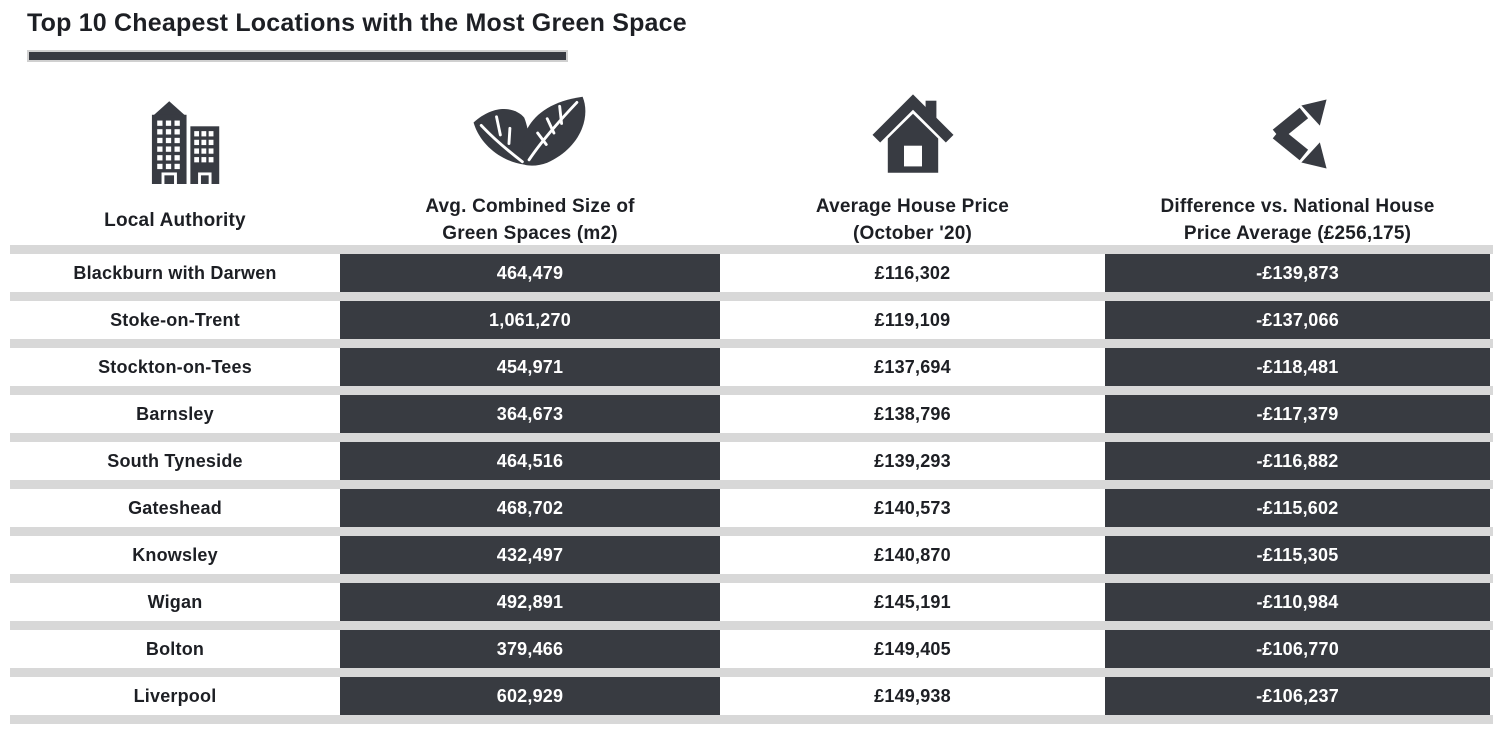  I want to click on table-row: Bolton 379,466 £149,405 -£106,770, so click(751, 649).